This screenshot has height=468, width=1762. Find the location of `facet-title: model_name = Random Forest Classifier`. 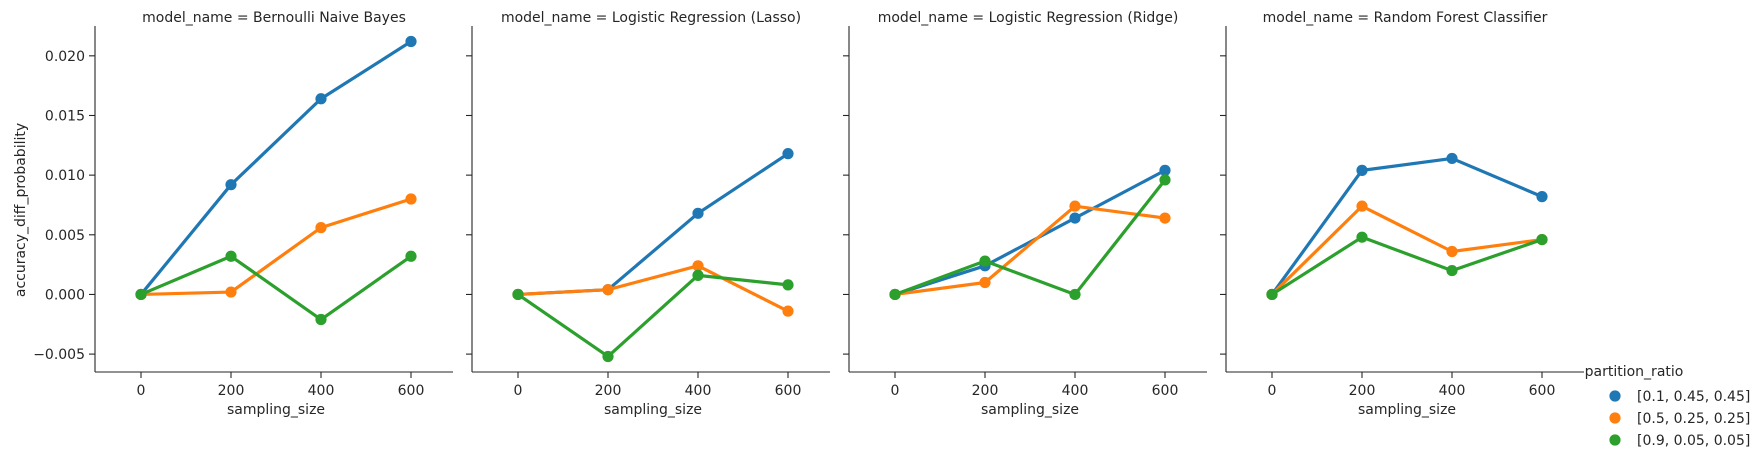

facet-title: model_name = Random Forest Classifier is located at coordinates (1405, 18).